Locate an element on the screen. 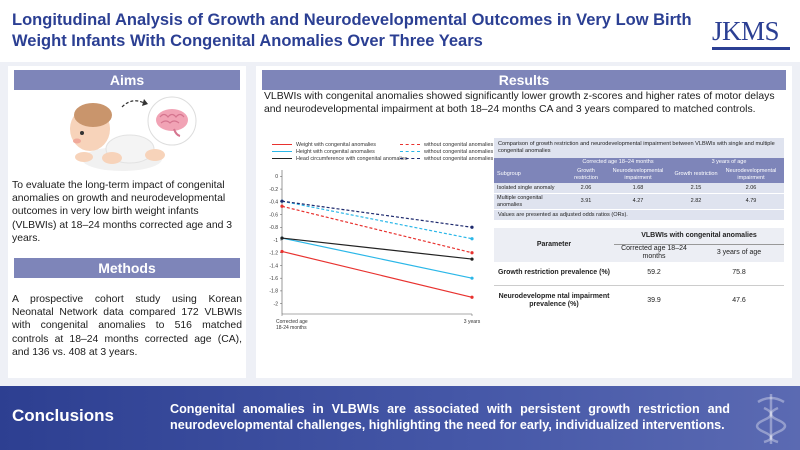 This screenshot has width=800, height=450. methods-heading: Methods is located at coordinates (127, 268).